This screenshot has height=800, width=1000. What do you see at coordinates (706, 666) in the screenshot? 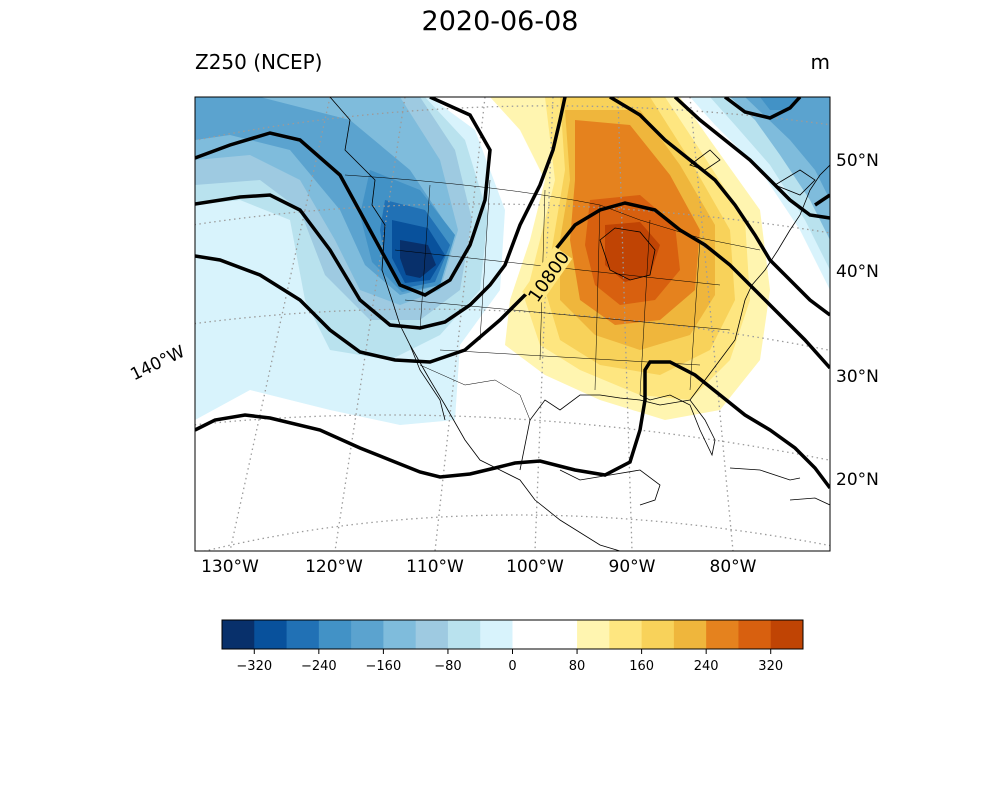
I see `colorbar-tick-label: 240` at bounding box center [706, 666].